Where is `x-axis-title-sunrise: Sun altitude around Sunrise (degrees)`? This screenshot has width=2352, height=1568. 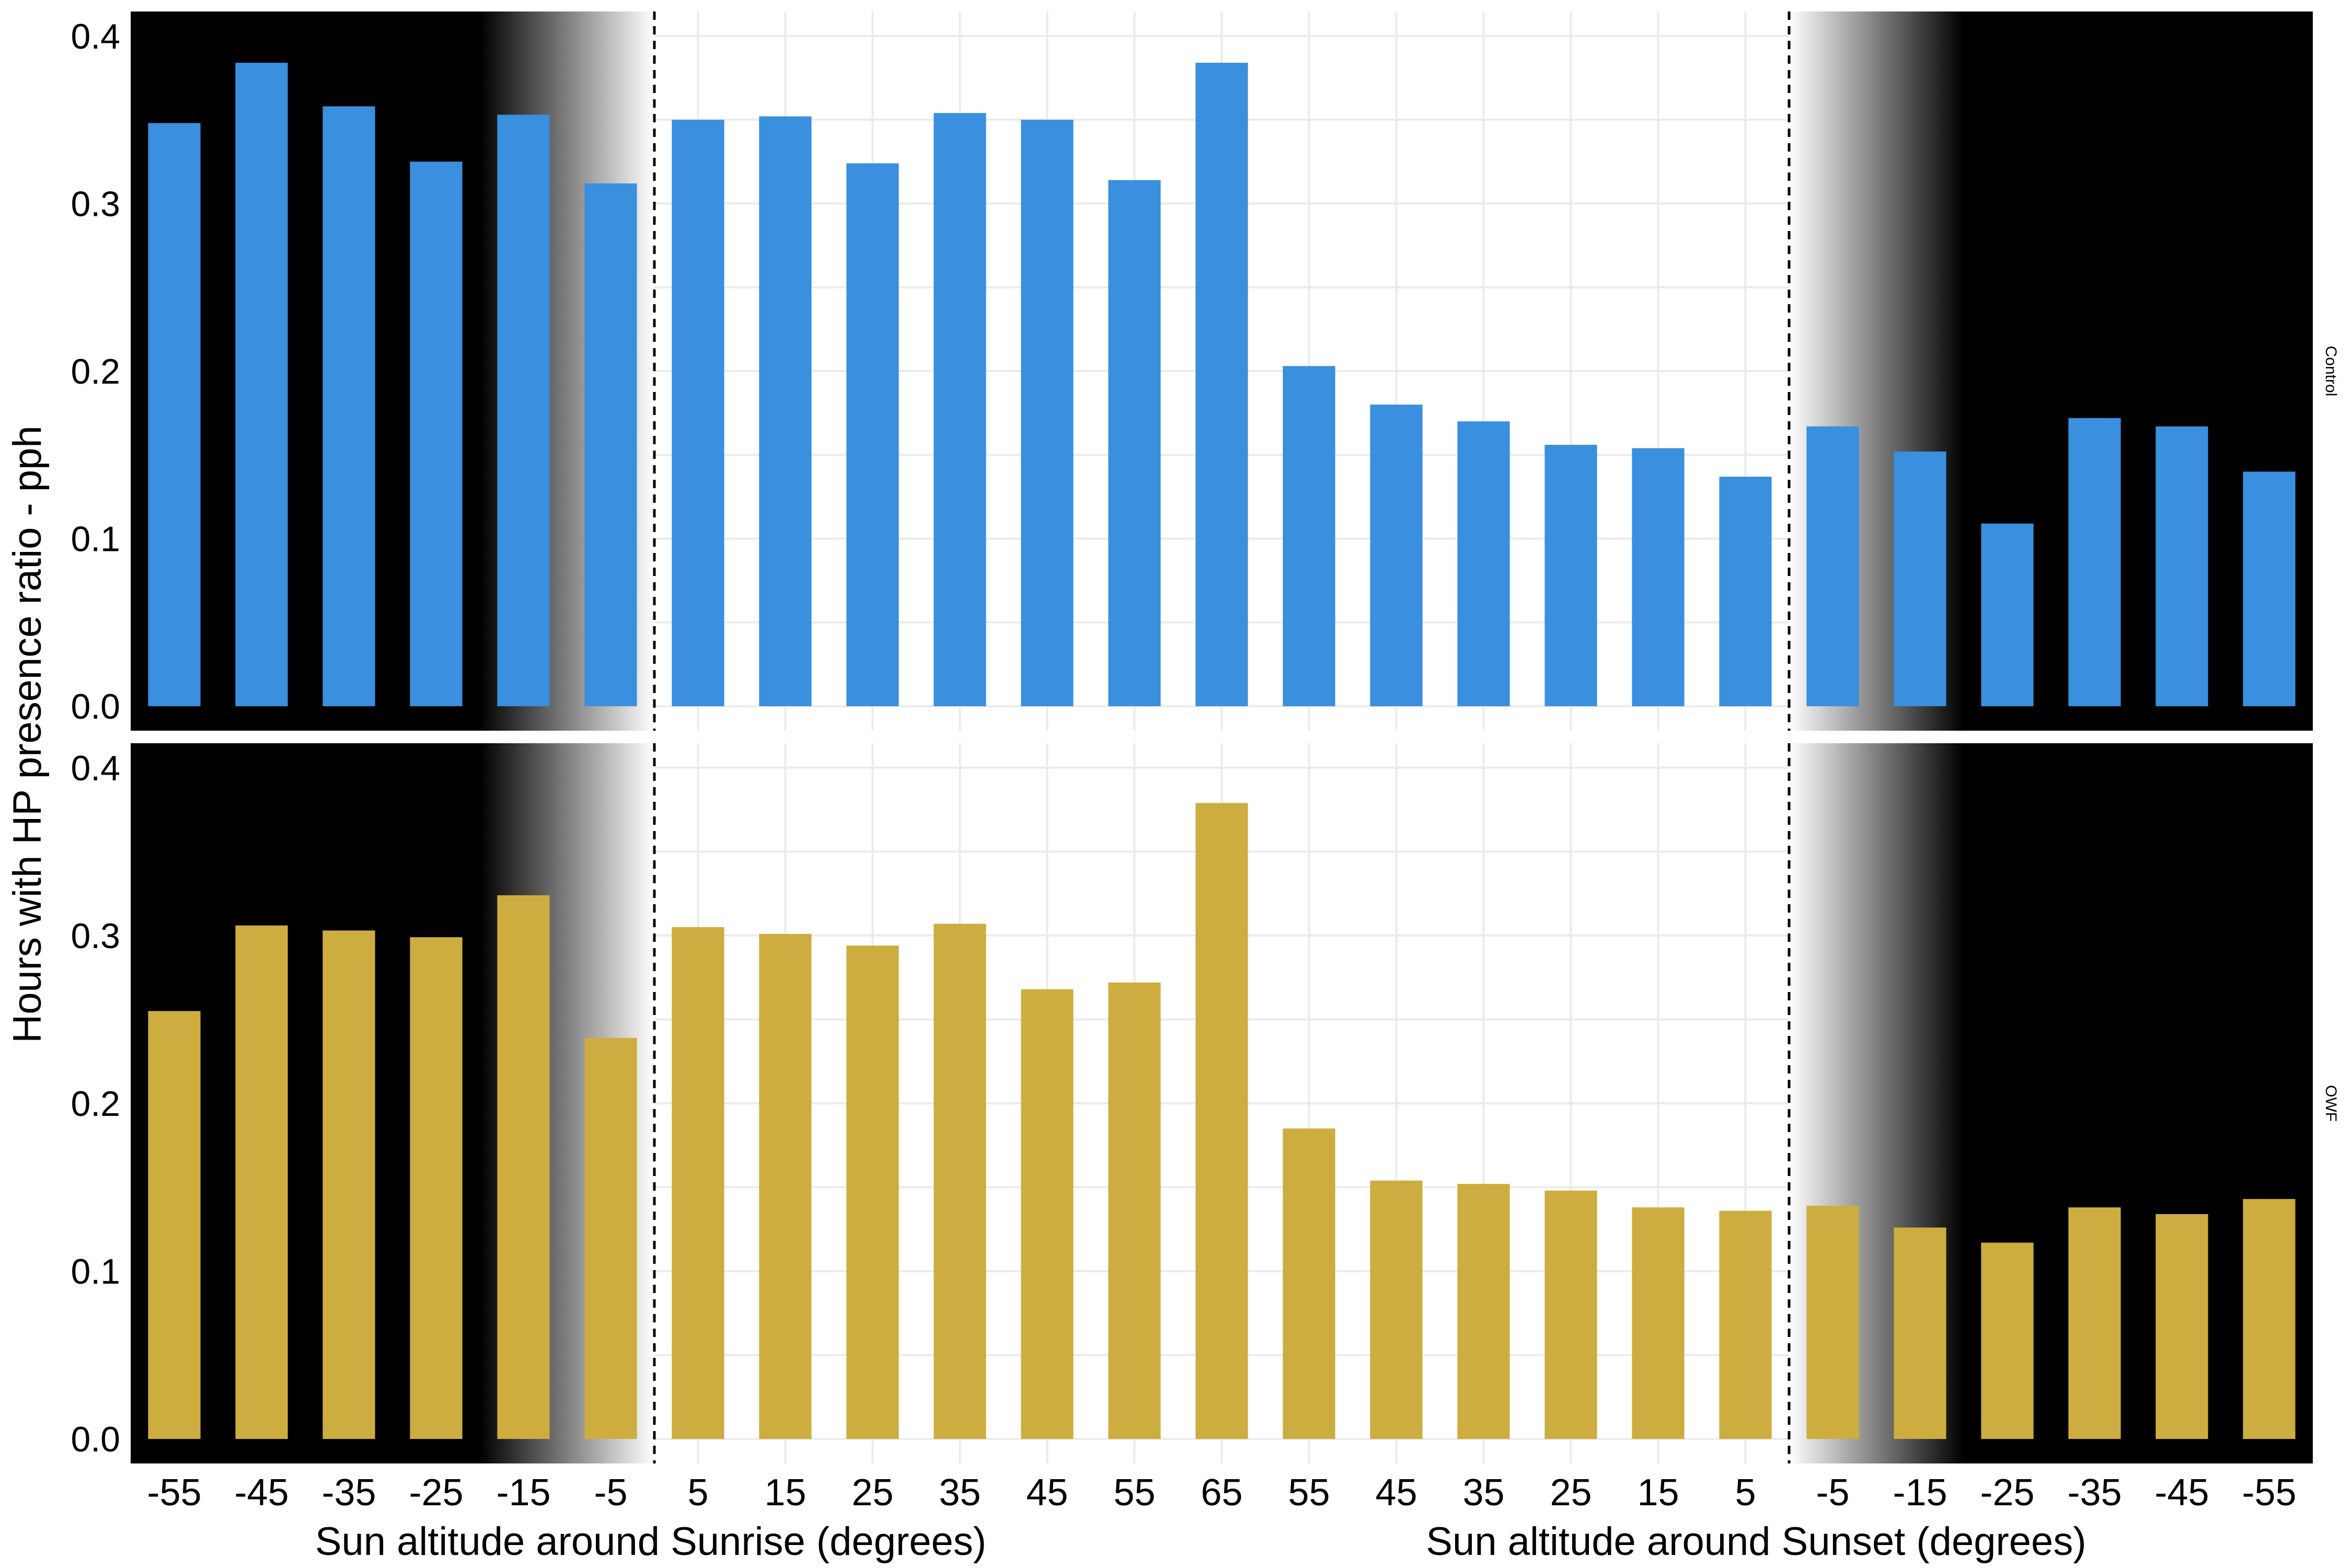
x-axis-title-sunrise: Sun altitude around Sunrise (degrees) is located at coordinates (650, 1541).